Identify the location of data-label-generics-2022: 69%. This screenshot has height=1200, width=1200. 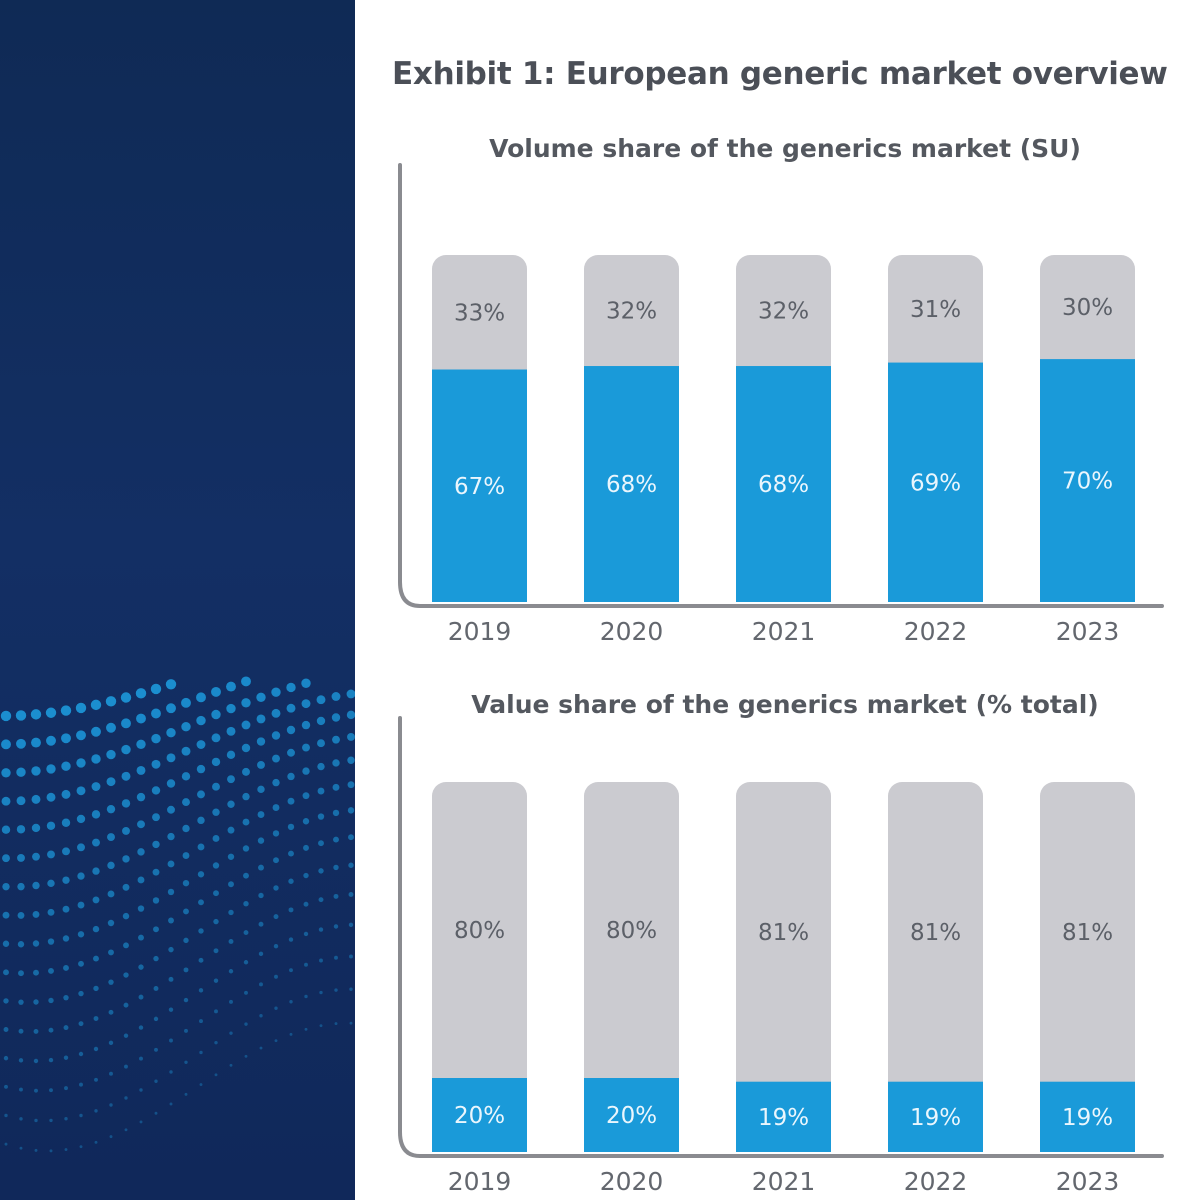
(935, 483).